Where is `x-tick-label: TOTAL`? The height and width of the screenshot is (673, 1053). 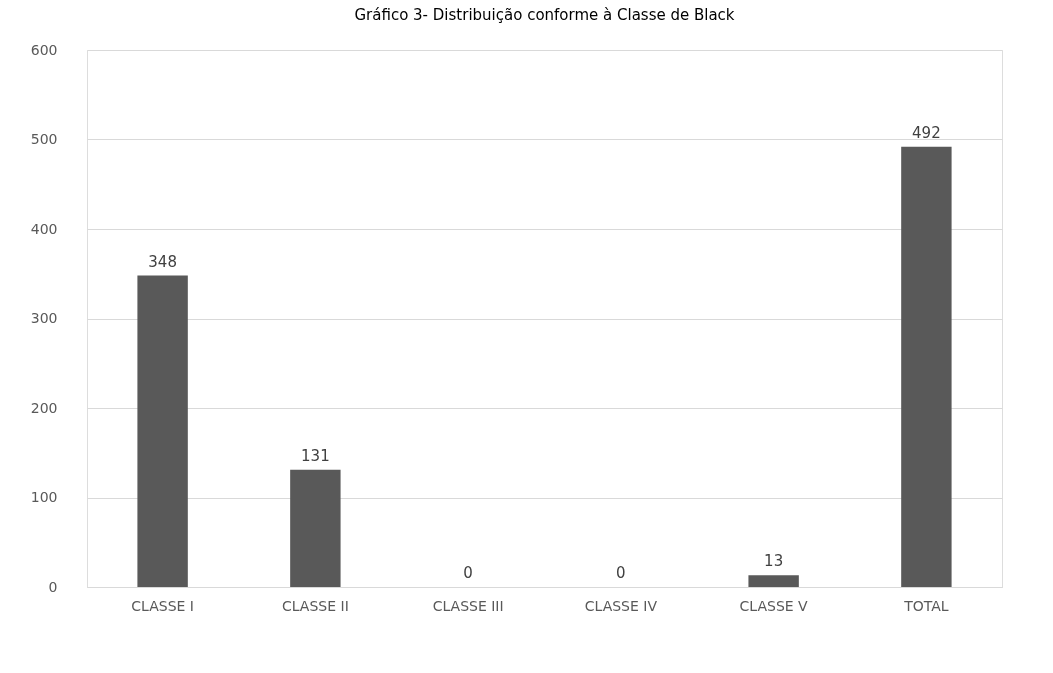
x-tick-label: TOTAL is located at coordinates (926, 605).